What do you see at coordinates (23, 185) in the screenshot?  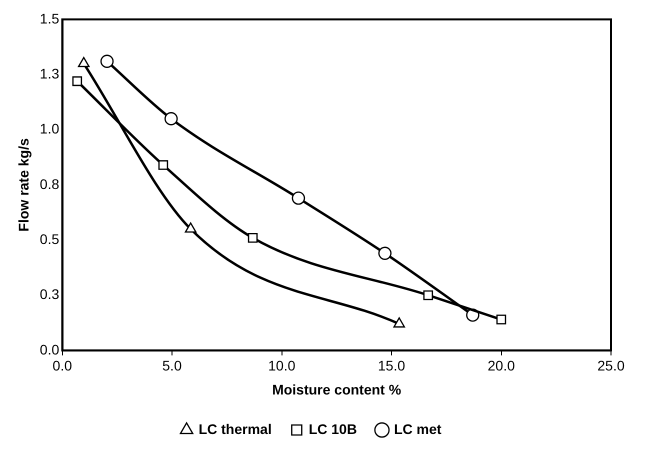 I see `y-axis-title: Flow rate kg/s` at bounding box center [23, 185].